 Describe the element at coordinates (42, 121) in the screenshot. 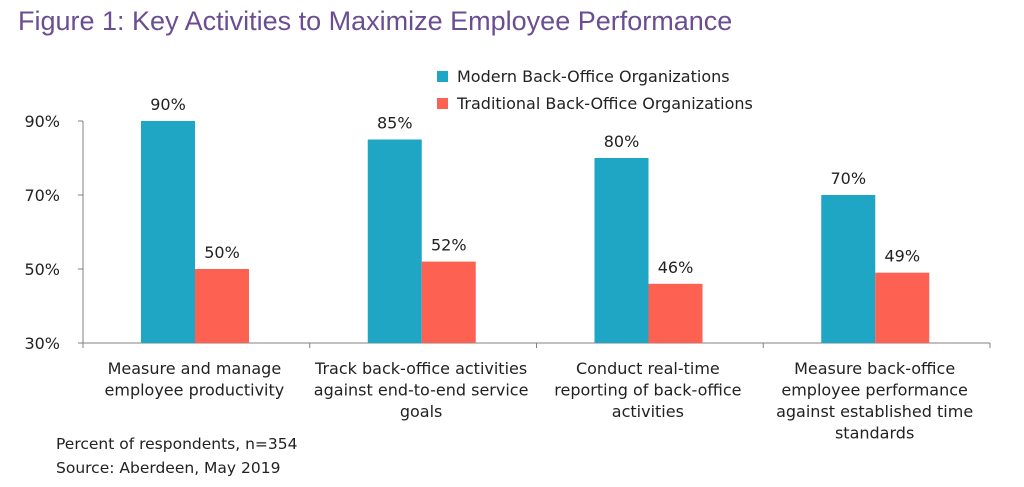

I see `y-tick-label: 90%` at that location.